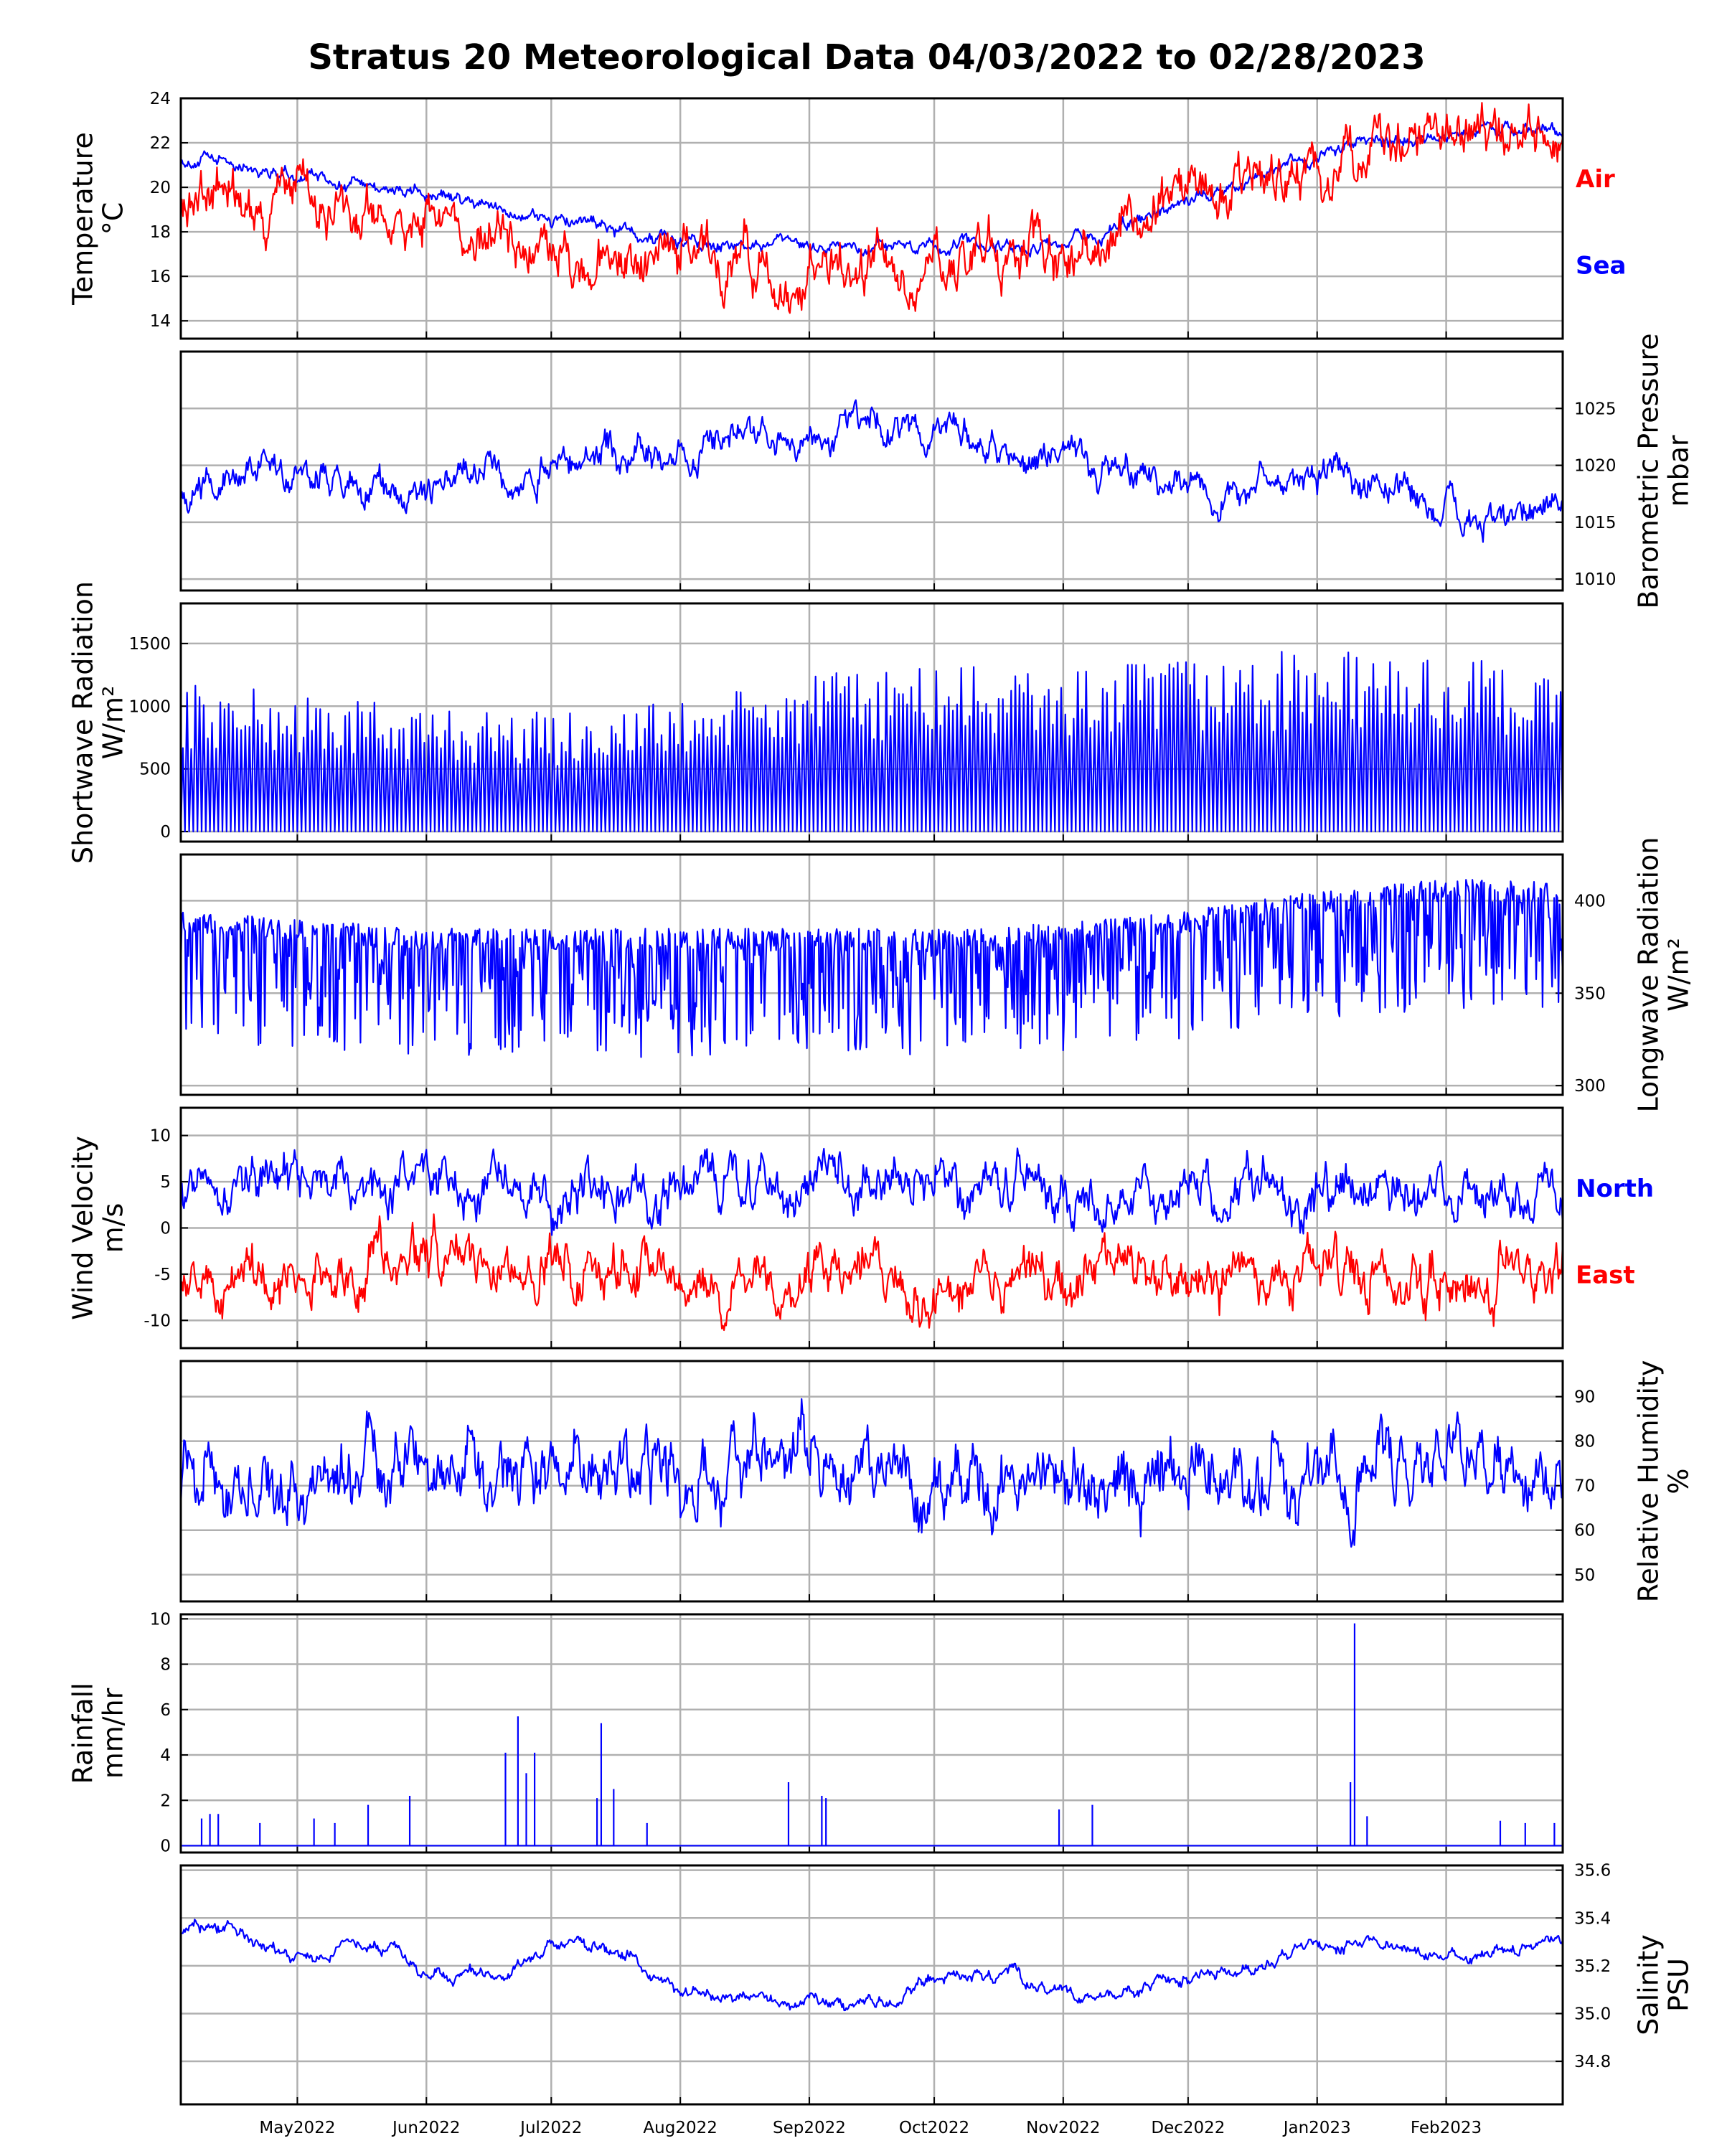 This screenshot has width=1722, height=2156. I want to click on y-tick-label: 16, so click(161, 277).